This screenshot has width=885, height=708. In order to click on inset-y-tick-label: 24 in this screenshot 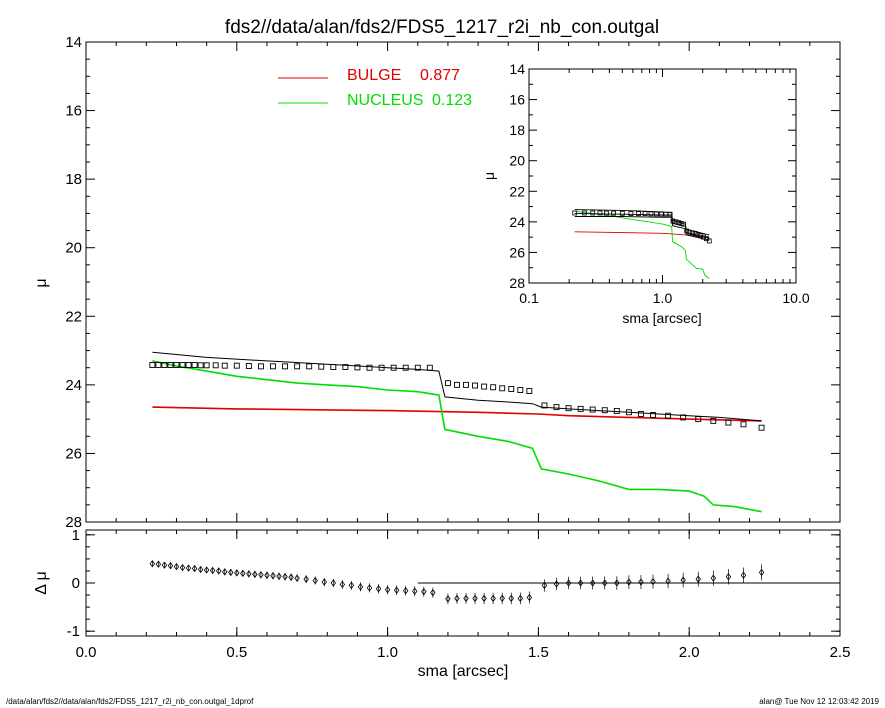, I will do `click(517, 222)`.